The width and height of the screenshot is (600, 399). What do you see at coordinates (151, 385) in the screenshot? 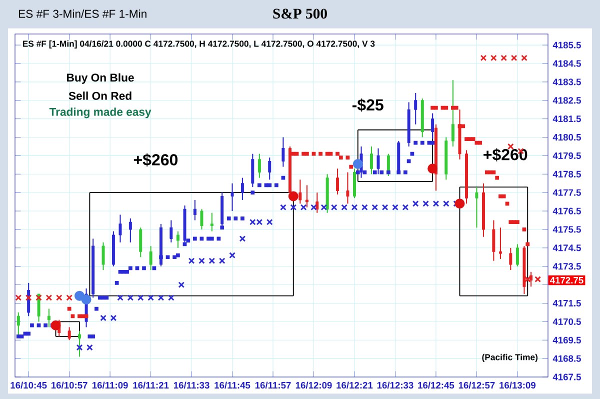
I see `x-tick-label: 16/11:21` at bounding box center [151, 385].